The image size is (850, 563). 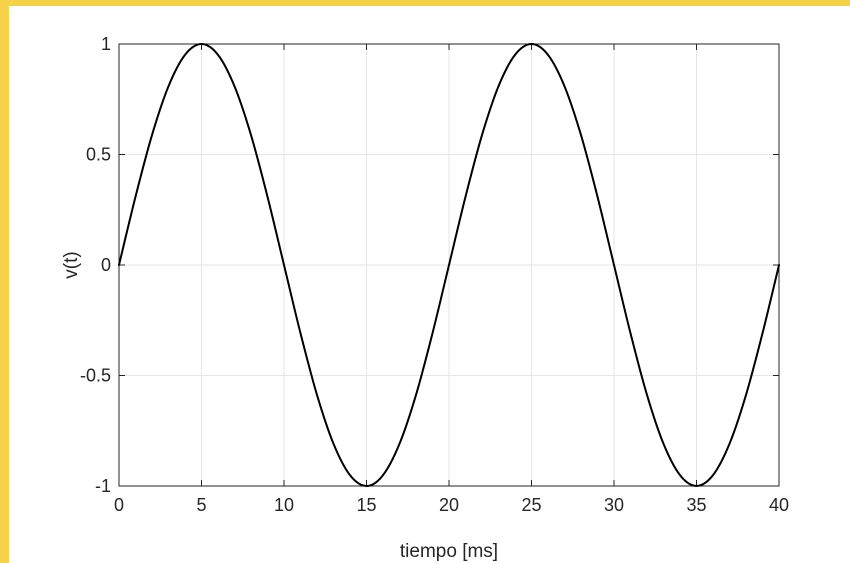 I want to click on yellow-border-left, so click(x=4, y=281).